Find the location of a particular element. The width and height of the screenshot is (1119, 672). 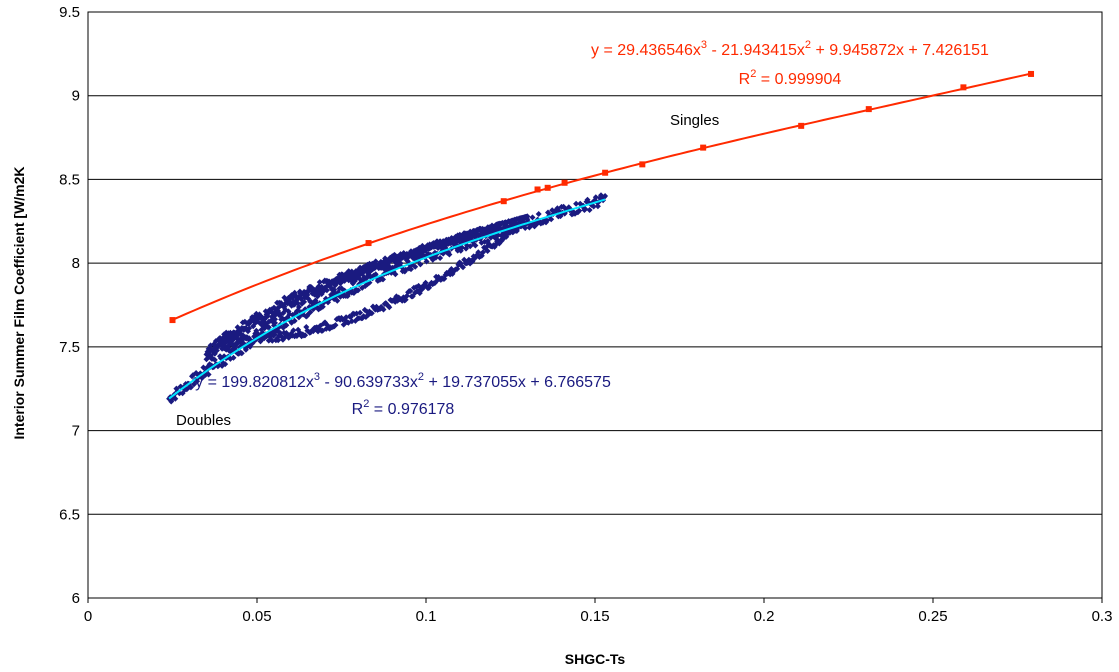

doubles-markers is located at coordinates (387, 298).